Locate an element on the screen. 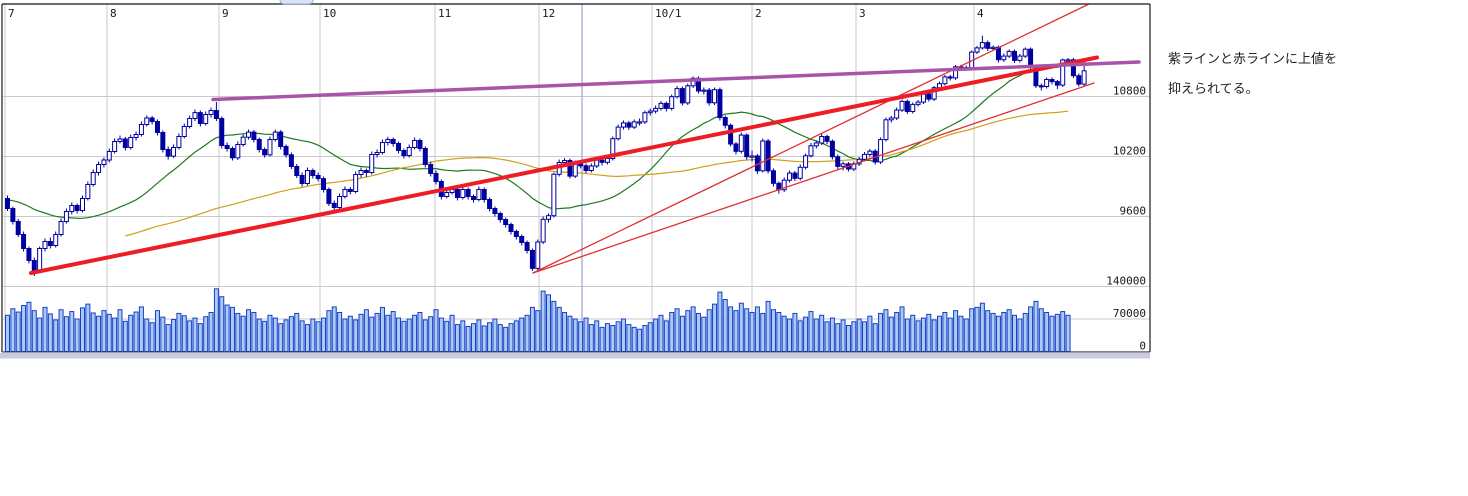 The width and height of the screenshot is (1468, 496). svg-text: 70000 is located at coordinates (1129, 313).